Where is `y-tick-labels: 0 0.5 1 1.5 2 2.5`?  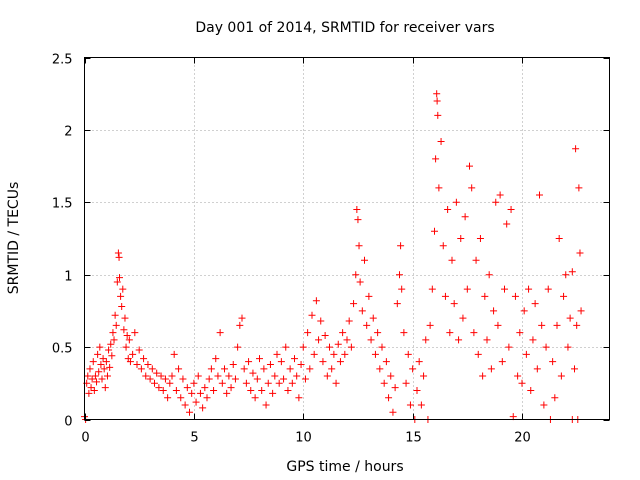
y-tick-labels: 0 0.5 1 1.5 2 2.5 is located at coordinates (62, 241).